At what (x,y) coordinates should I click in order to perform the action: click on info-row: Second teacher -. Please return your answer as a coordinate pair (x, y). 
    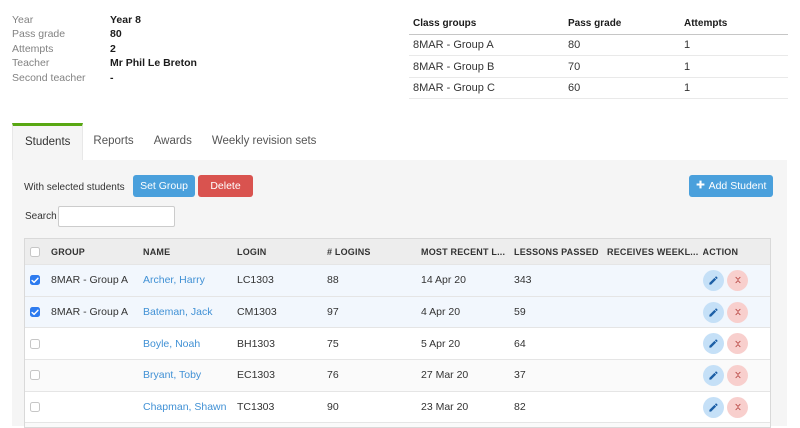
    Looking at the image, I should click on (202, 78).